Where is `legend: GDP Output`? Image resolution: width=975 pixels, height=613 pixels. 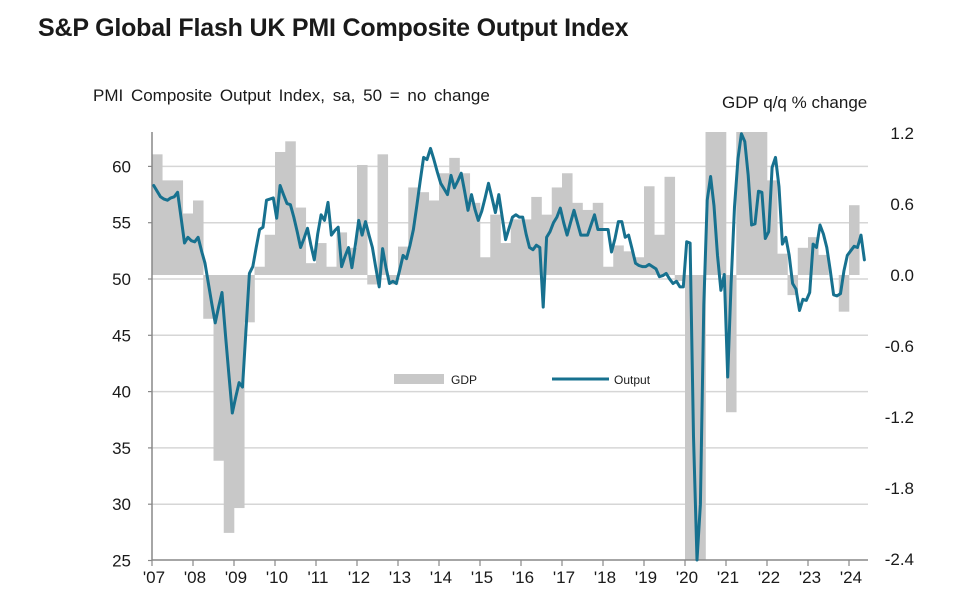
legend: GDP Output is located at coordinates (522, 380).